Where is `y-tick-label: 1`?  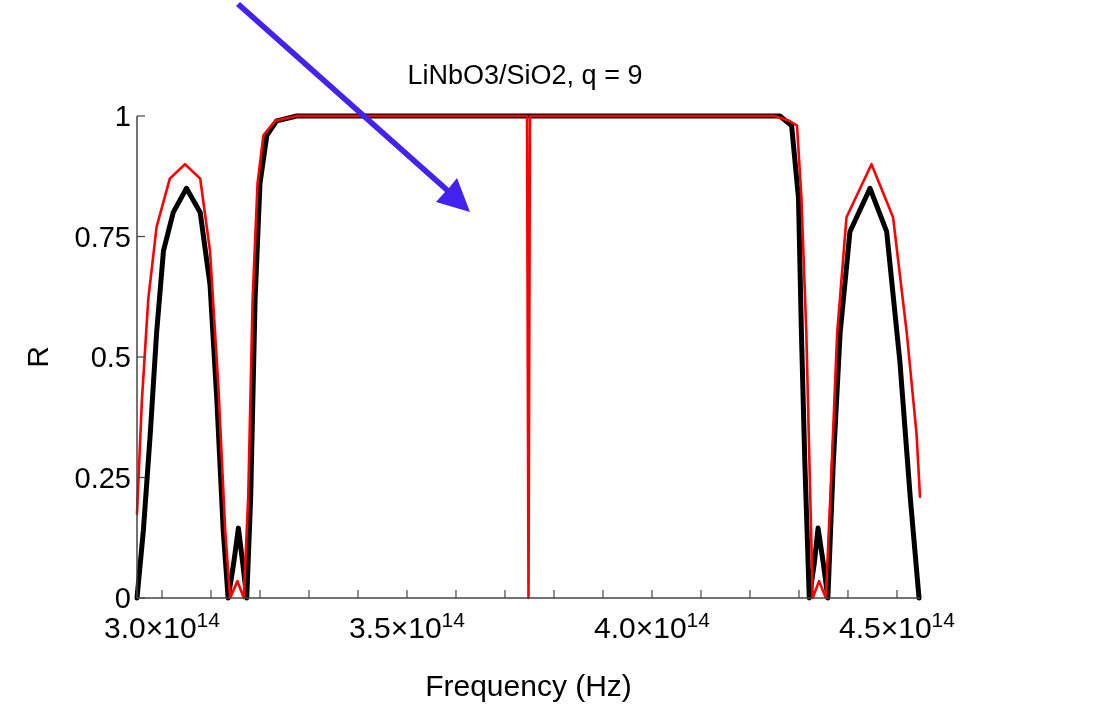 y-tick-label: 1 is located at coordinates (122, 116).